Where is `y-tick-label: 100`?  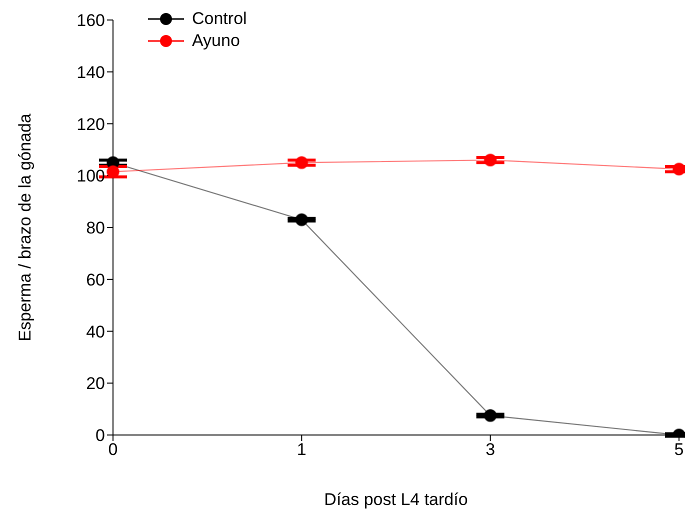
y-tick-label: 100 is located at coordinates (90, 176).